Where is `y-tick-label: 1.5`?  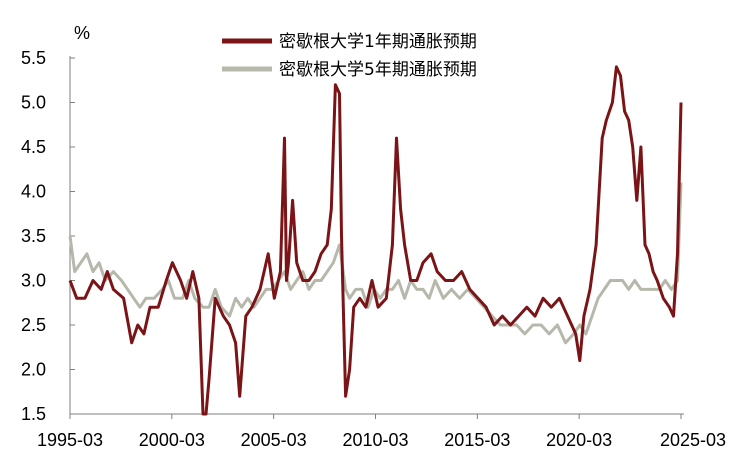 y-tick-label: 1.5 is located at coordinates (33, 414).